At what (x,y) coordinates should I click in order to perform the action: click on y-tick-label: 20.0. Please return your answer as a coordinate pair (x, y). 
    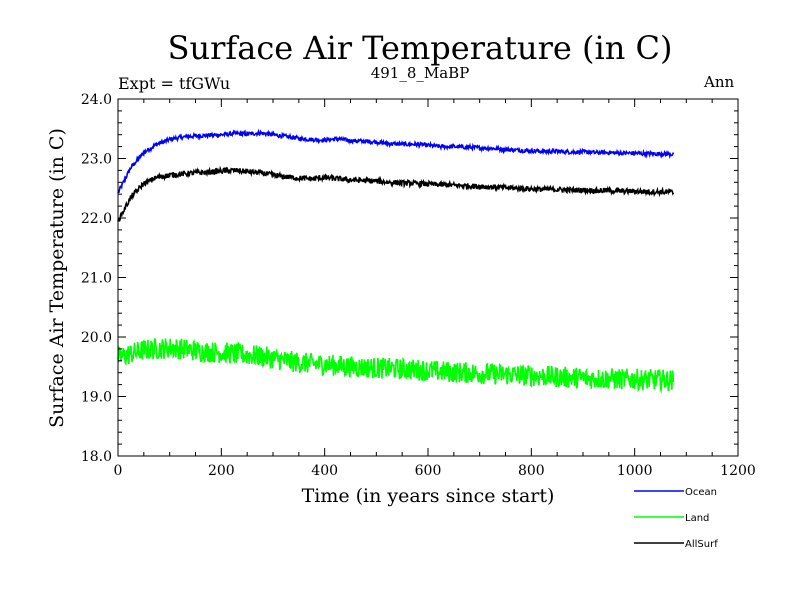
    Looking at the image, I should click on (96, 338).